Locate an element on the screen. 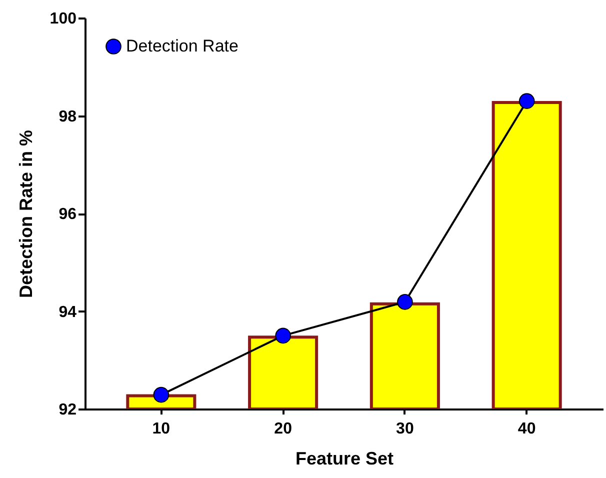 The height and width of the screenshot is (478, 606). legend-label: Detection Rate is located at coordinates (182, 46).